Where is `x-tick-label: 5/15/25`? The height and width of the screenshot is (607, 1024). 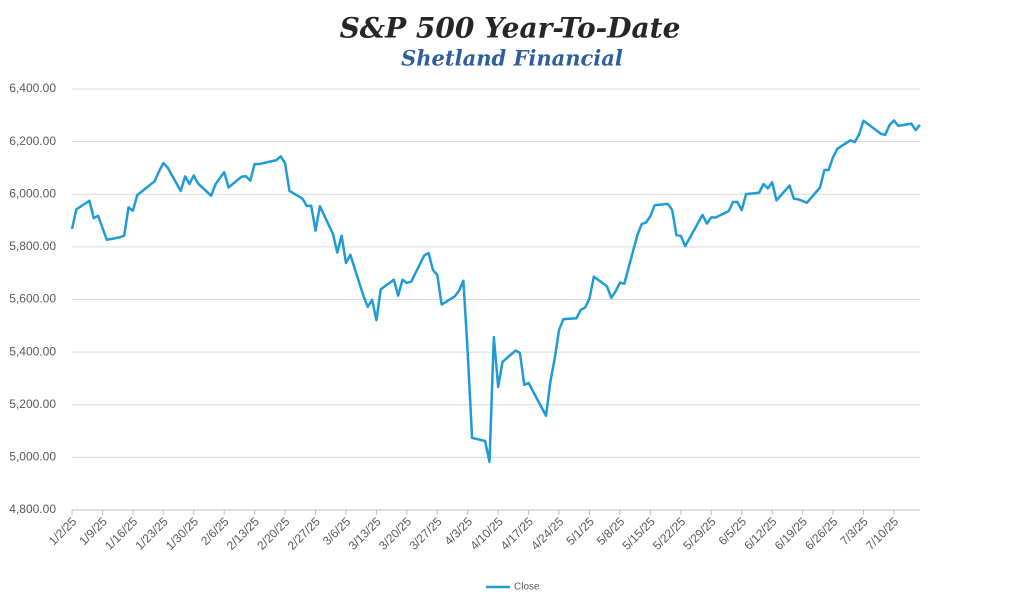 x-tick-label: 5/15/25 is located at coordinates (639, 533).